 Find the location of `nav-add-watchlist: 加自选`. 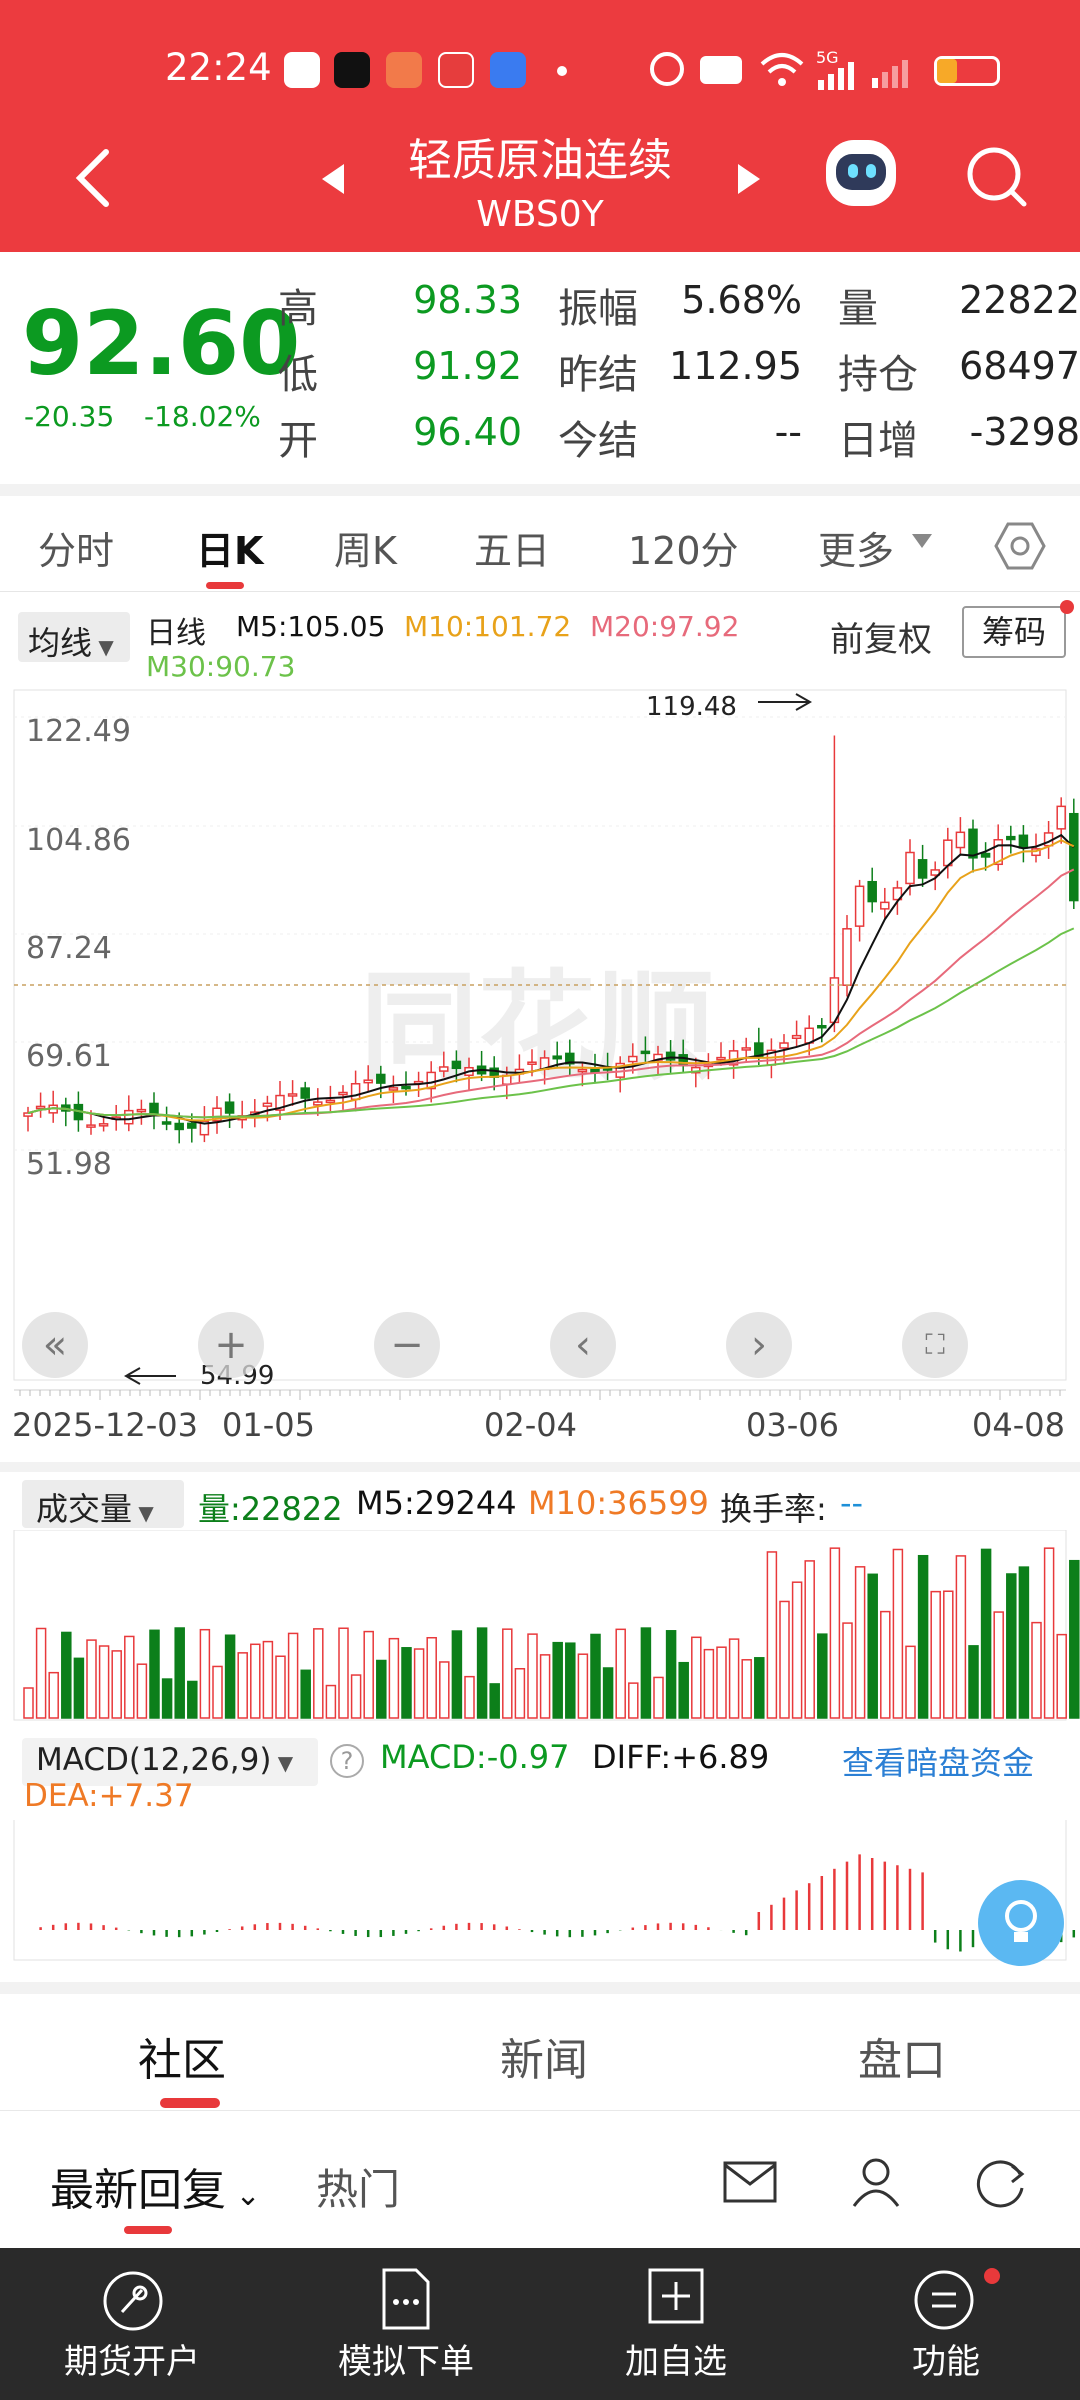

nav-add-watchlist: 加自选 is located at coordinates (676, 2362).